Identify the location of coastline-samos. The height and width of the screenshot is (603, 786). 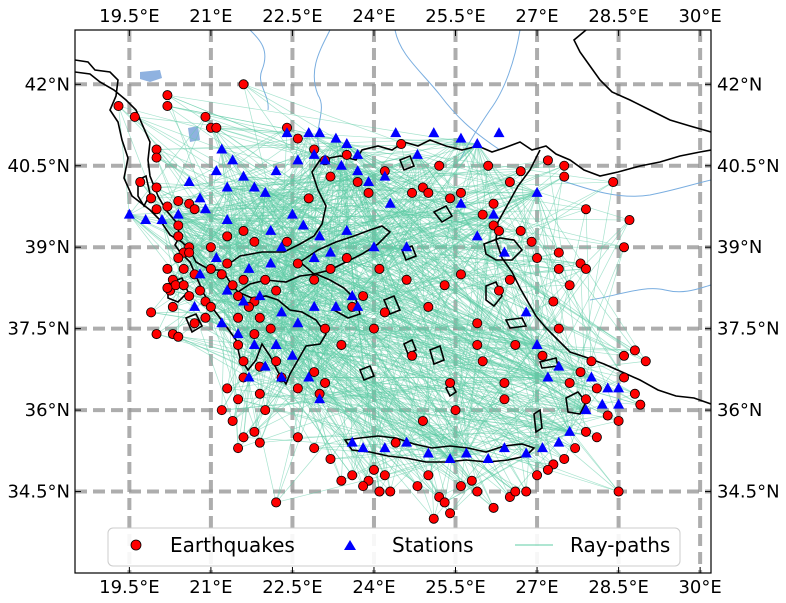
(516, 323).